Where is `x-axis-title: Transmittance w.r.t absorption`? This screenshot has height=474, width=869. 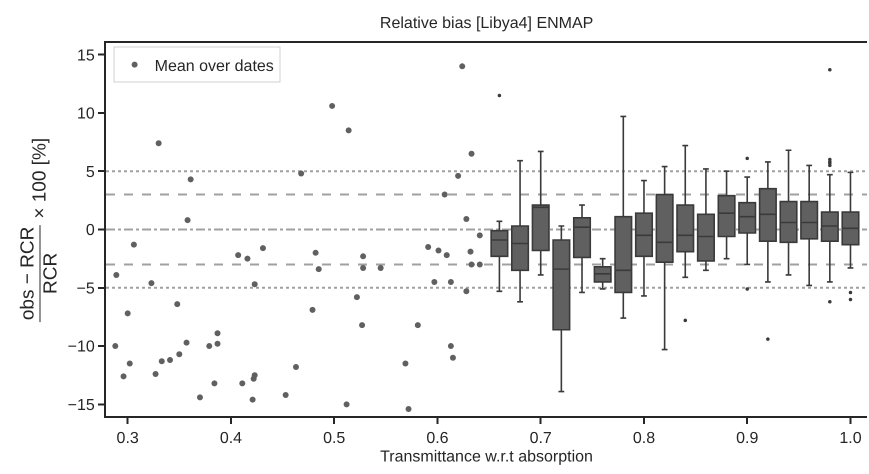 x-axis-title: Transmittance w.r.t absorption is located at coordinates (486, 457).